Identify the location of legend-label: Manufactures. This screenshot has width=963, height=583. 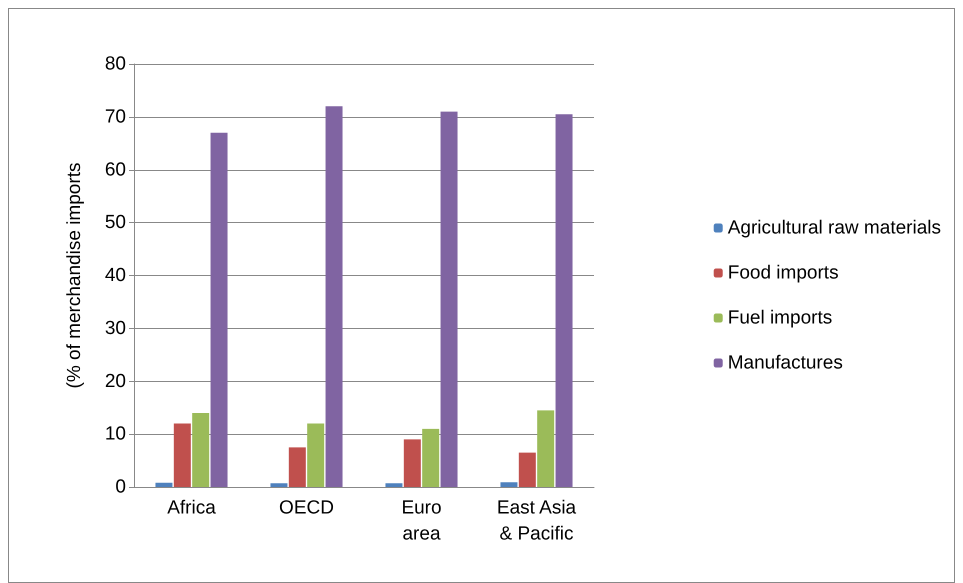
(785, 363).